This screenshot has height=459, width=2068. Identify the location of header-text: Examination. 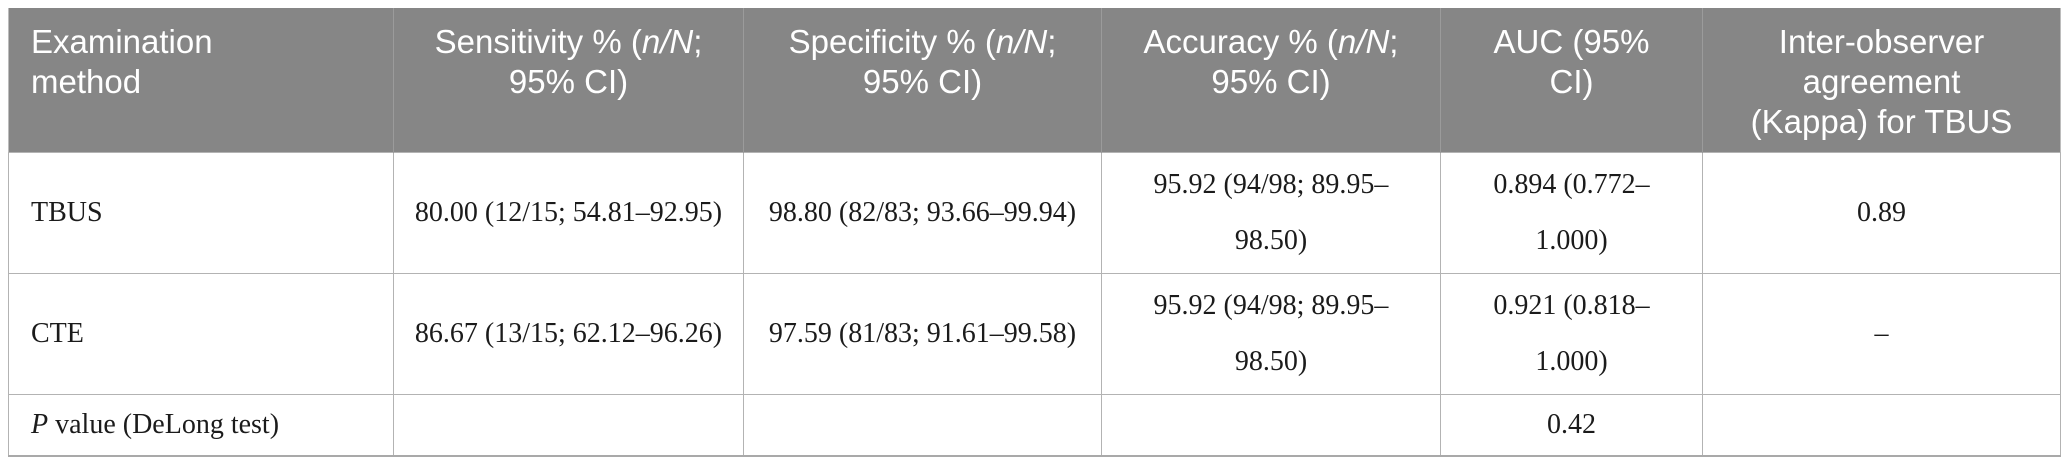
(122, 41).